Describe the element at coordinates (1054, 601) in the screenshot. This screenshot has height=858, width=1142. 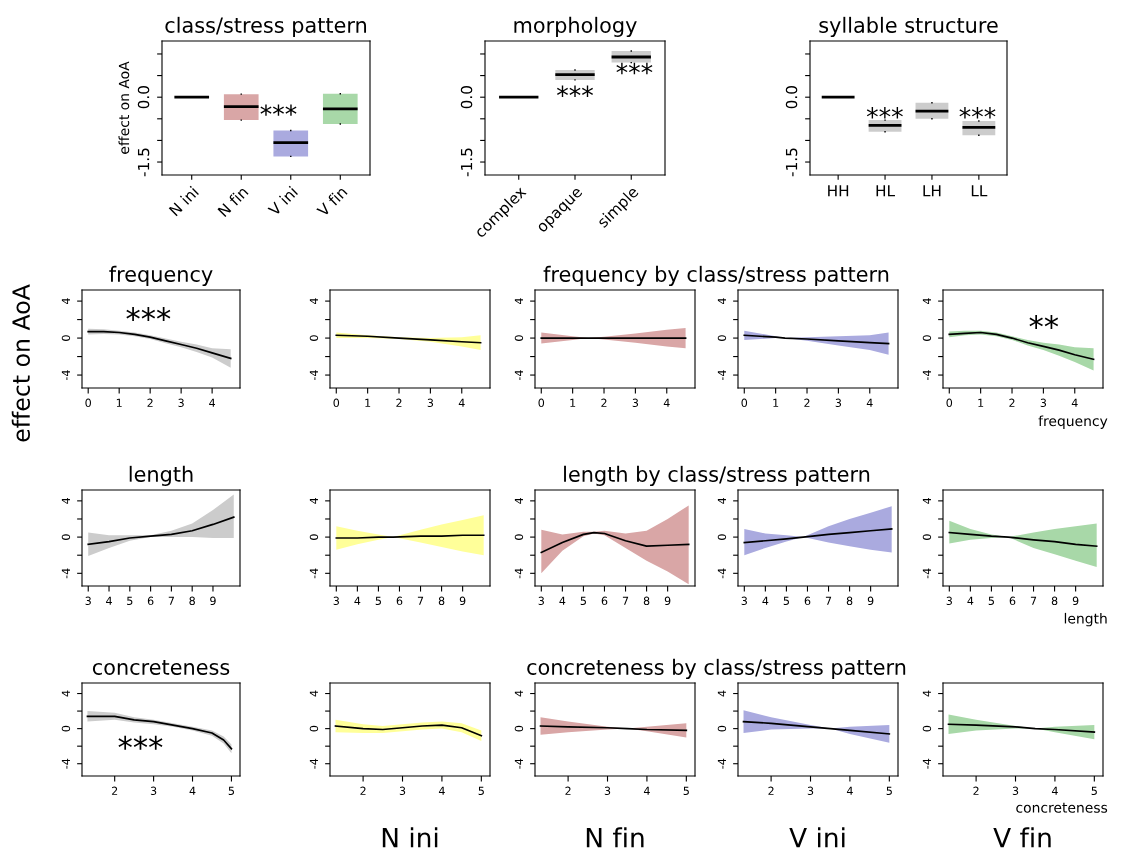
I see `x-tick-label: 8` at that location.